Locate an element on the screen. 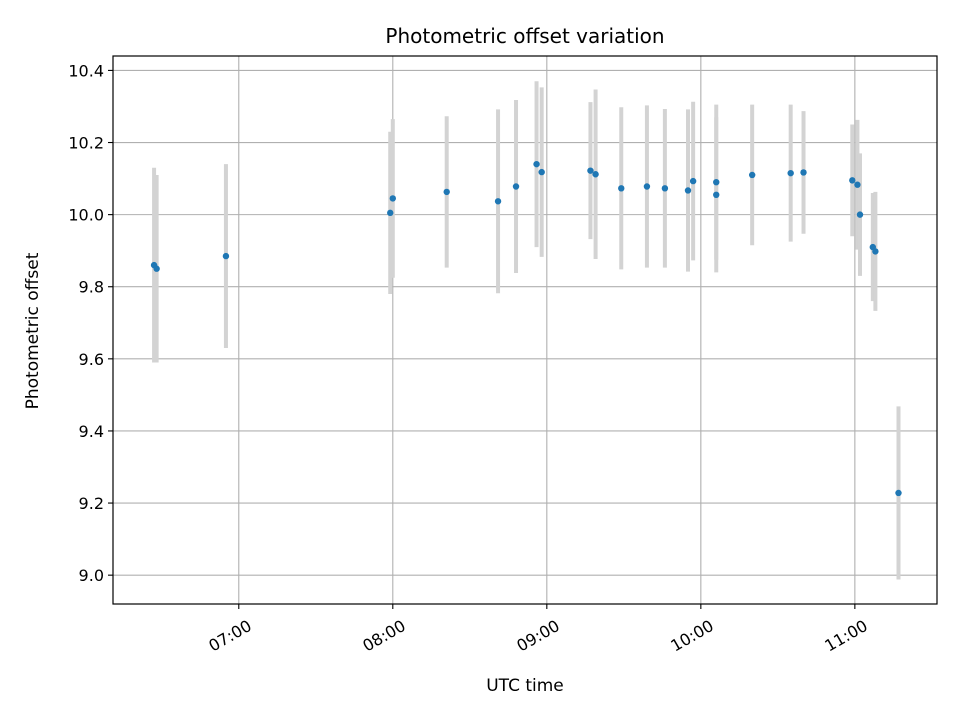 The height and width of the screenshot is (720, 960). y-tick-label: 10.4 is located at coordinates (86, 70).